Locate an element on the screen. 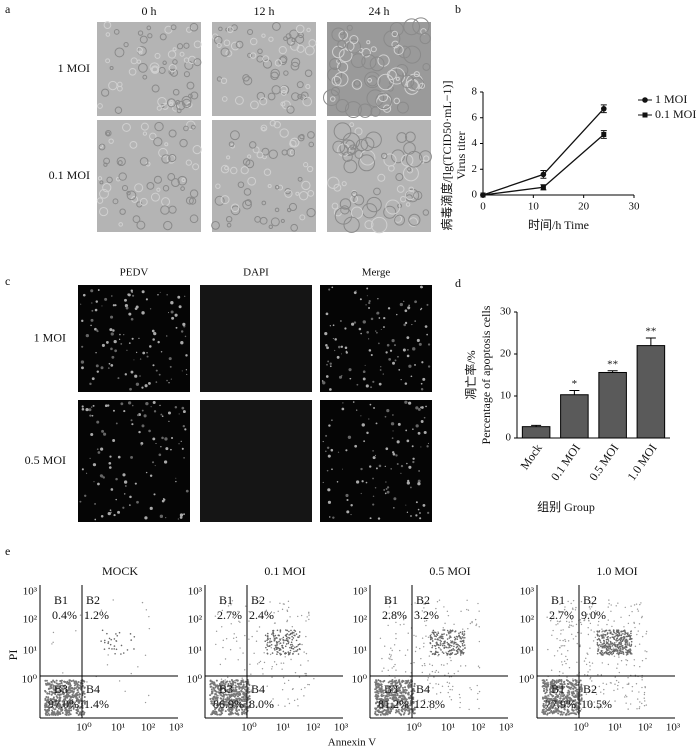 The width and height of the screenshot is (700, 752). y-tick-label: 10⁰ is located at coordinates (195, 680).